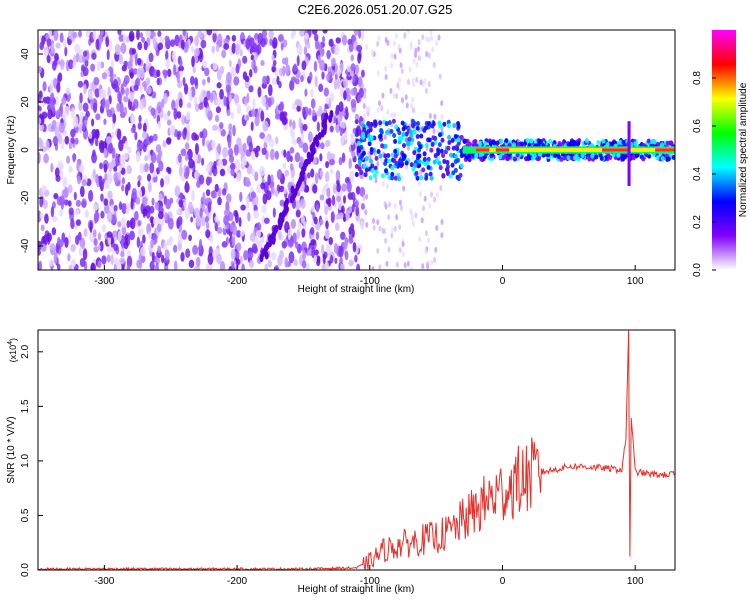 The image size is (750, 600). I want to click on x-tick-label: -300, so click(104, 281).